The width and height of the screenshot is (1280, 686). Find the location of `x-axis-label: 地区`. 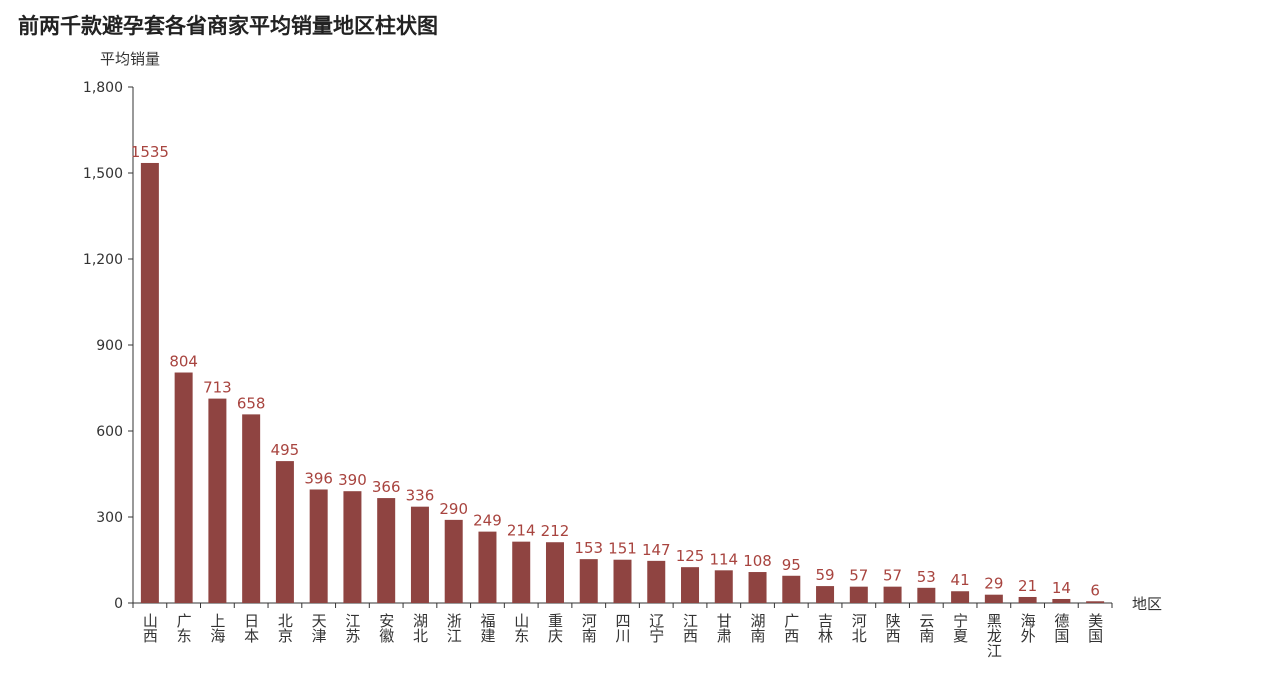

x-axis-label: 地区 is located at coordinates (1147, 604).